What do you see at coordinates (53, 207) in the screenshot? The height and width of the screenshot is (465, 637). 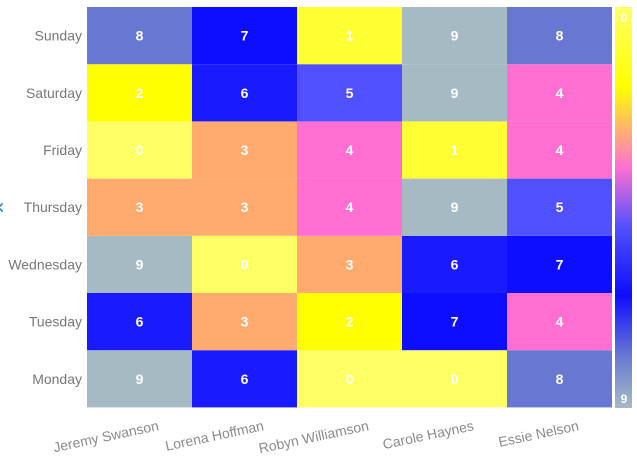 I see `y-axis-label: Thursday` at bounding box center [53, 207].